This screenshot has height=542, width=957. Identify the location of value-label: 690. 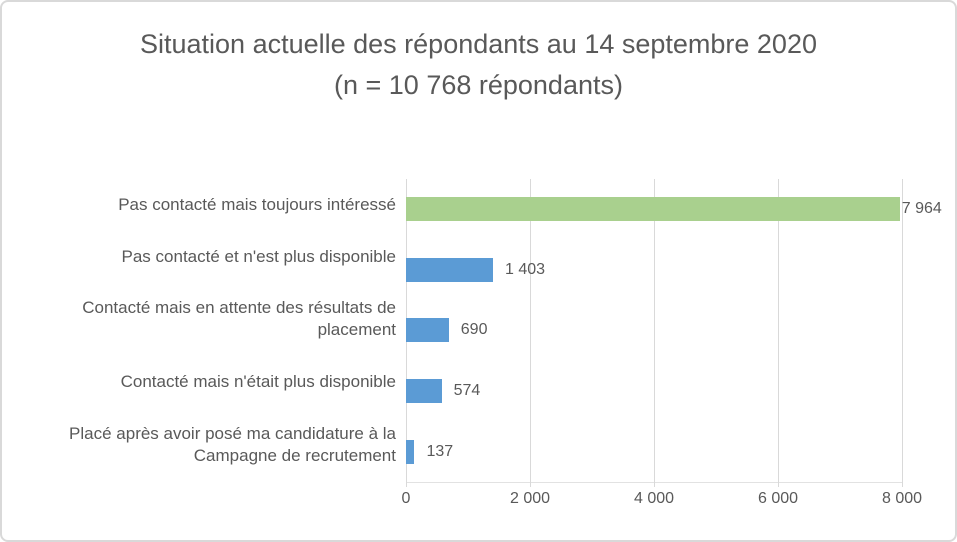
(474, 330).